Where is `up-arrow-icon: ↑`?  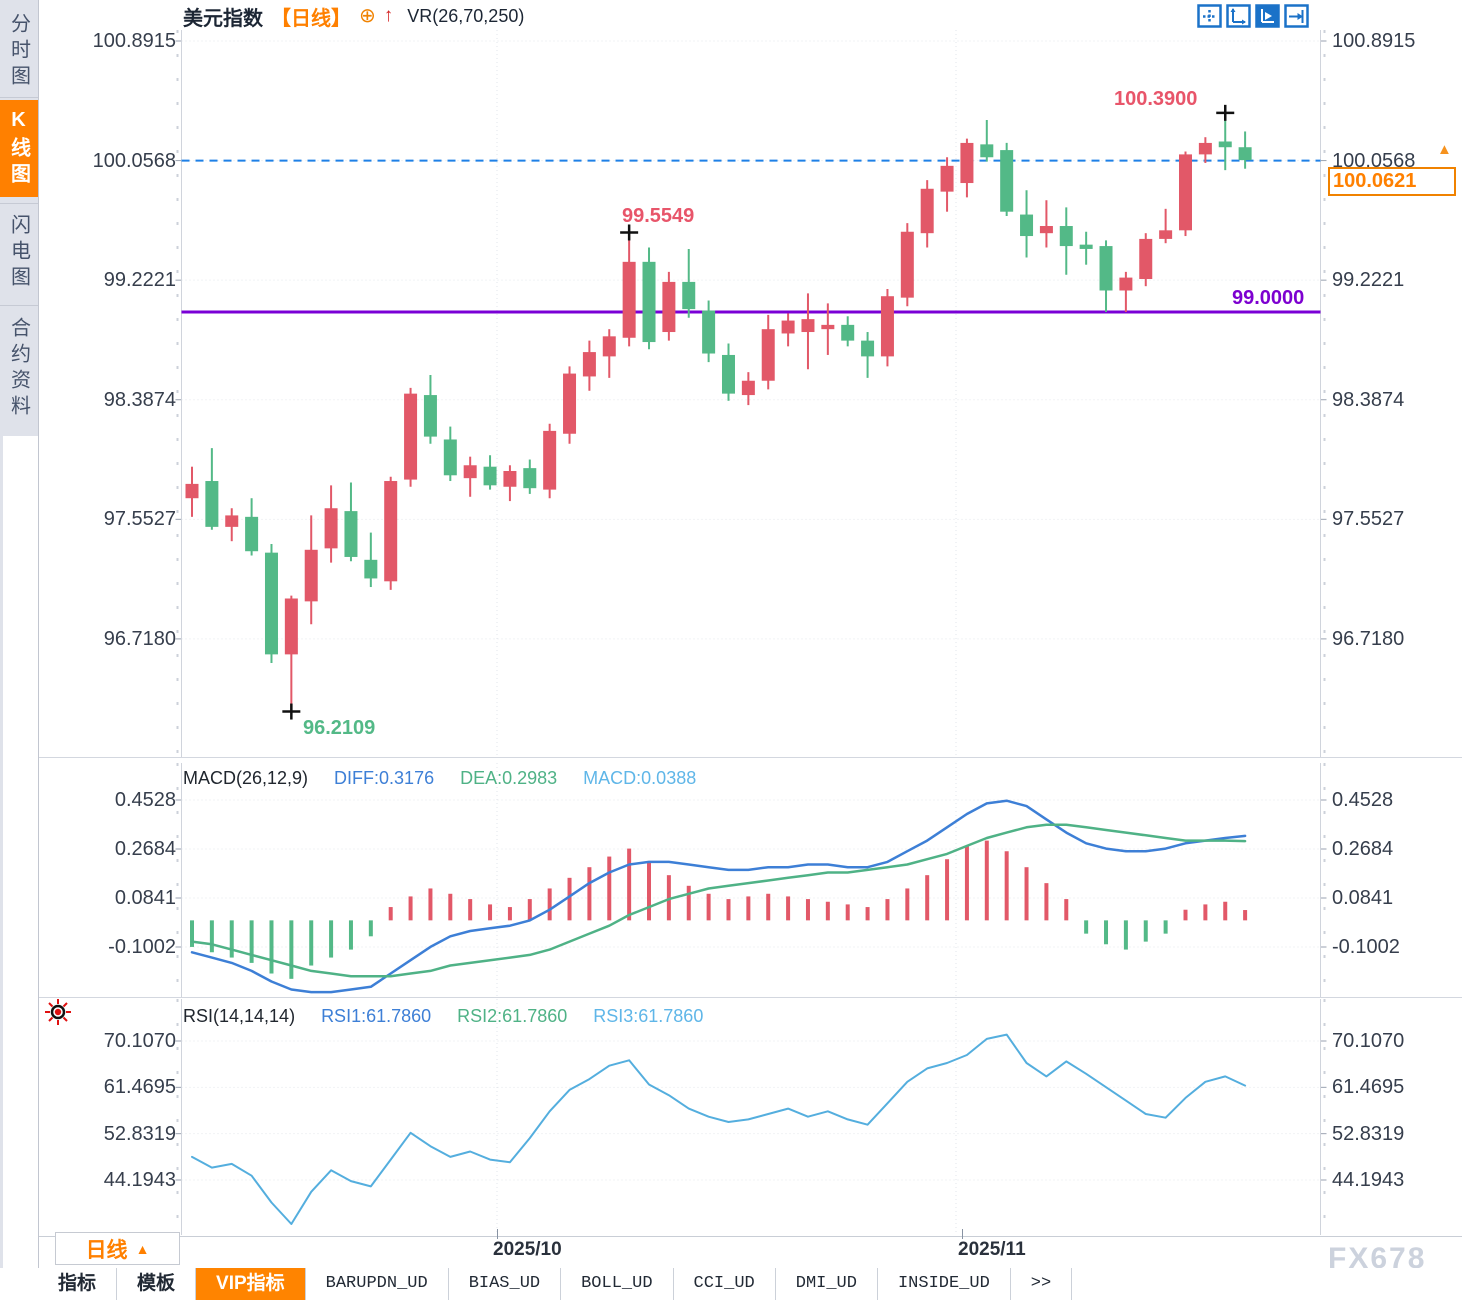
up-arrow-icon: ↑ is located at coordinates (388, 15).